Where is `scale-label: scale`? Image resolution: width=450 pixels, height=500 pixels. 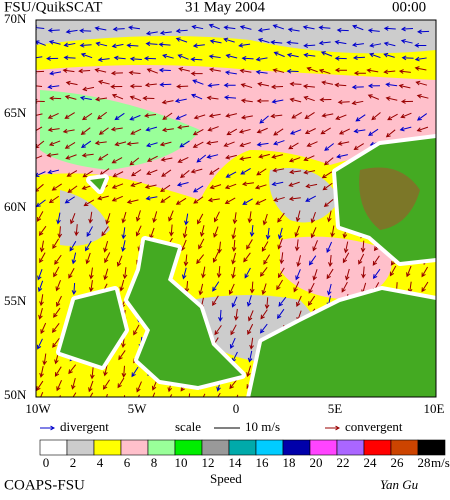 scale-label: scale is located at coordinates (188, 426).